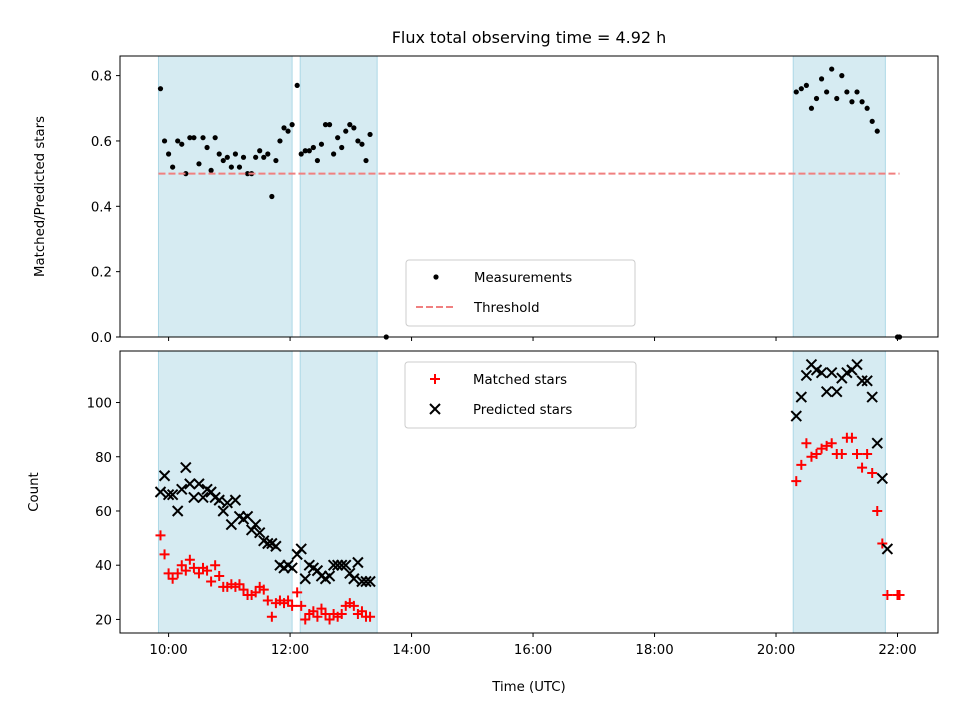 This screenshot has height=720, width=960. What do you see at coordinates (101, 338) in the screenshot?
I see `top-y-tick-label-0-0: 0.0` at bounding box center [101, 338].